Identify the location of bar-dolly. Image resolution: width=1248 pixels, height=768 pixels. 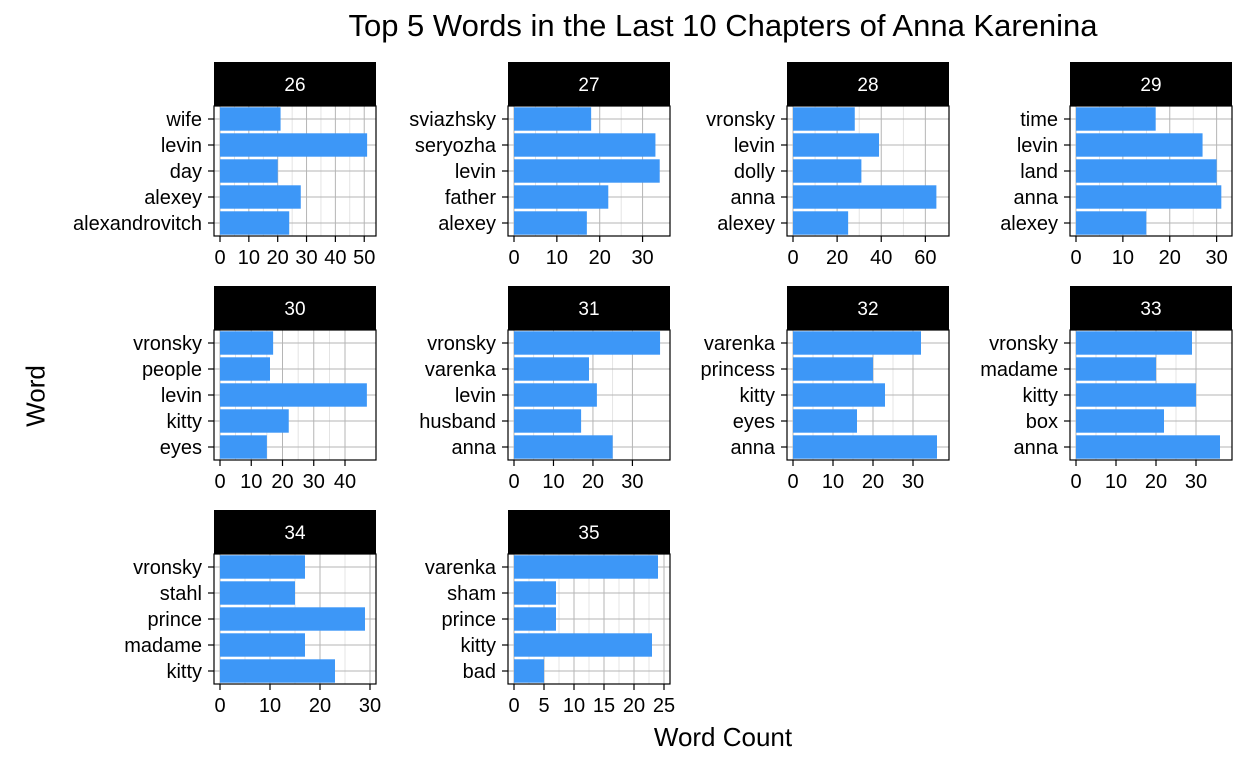
(827, 171).